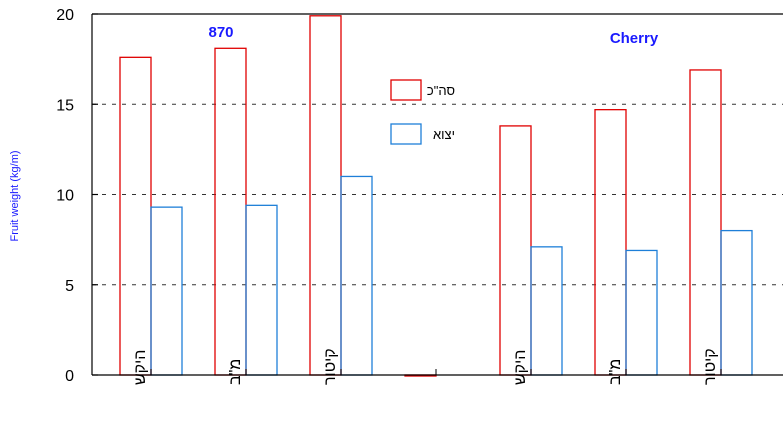 The image size is (783, 434). Describe the element at coordinates (634, 38) in the screenshot. I see `annotation-cherry: Cherry` at that location.